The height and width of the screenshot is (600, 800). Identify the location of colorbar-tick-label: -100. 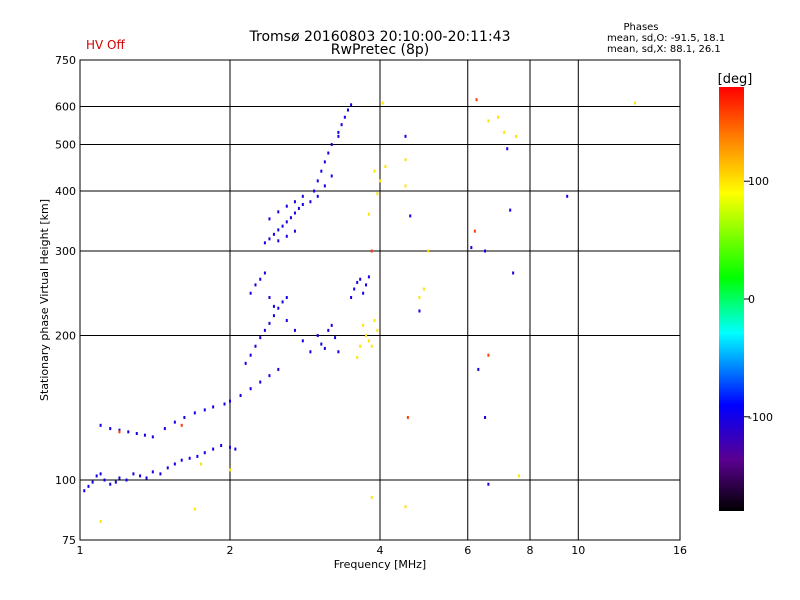
(760, 417).